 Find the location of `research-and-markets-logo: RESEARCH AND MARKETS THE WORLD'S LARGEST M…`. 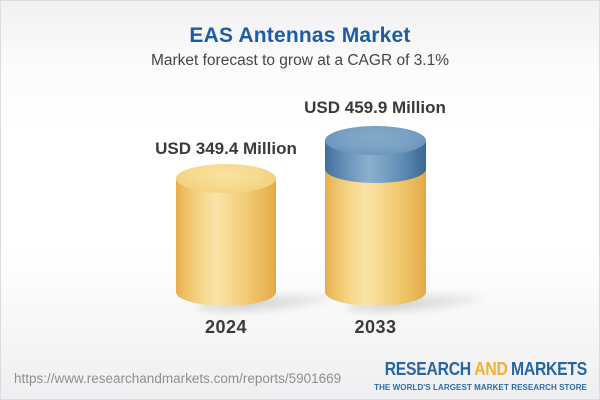

research-and-markets-logo: RESEARCH AND MARKETS THE WORLD'S LARGEST M… is located at coordinates (468, 375).